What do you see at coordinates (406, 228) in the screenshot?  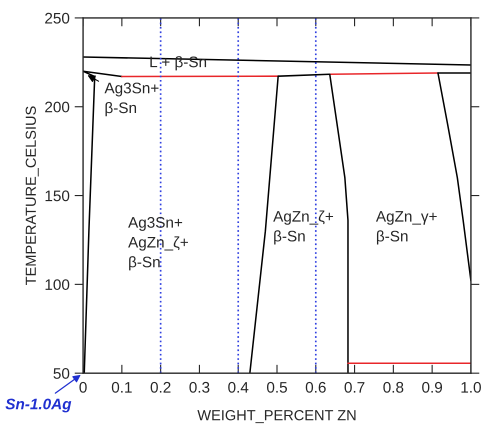 I see `annotation: AgZn_γ+ β-Sn` at bounding box center [406, 228].